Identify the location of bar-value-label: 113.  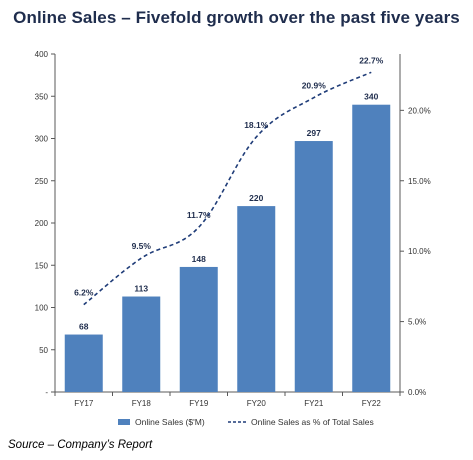
(141, 289).